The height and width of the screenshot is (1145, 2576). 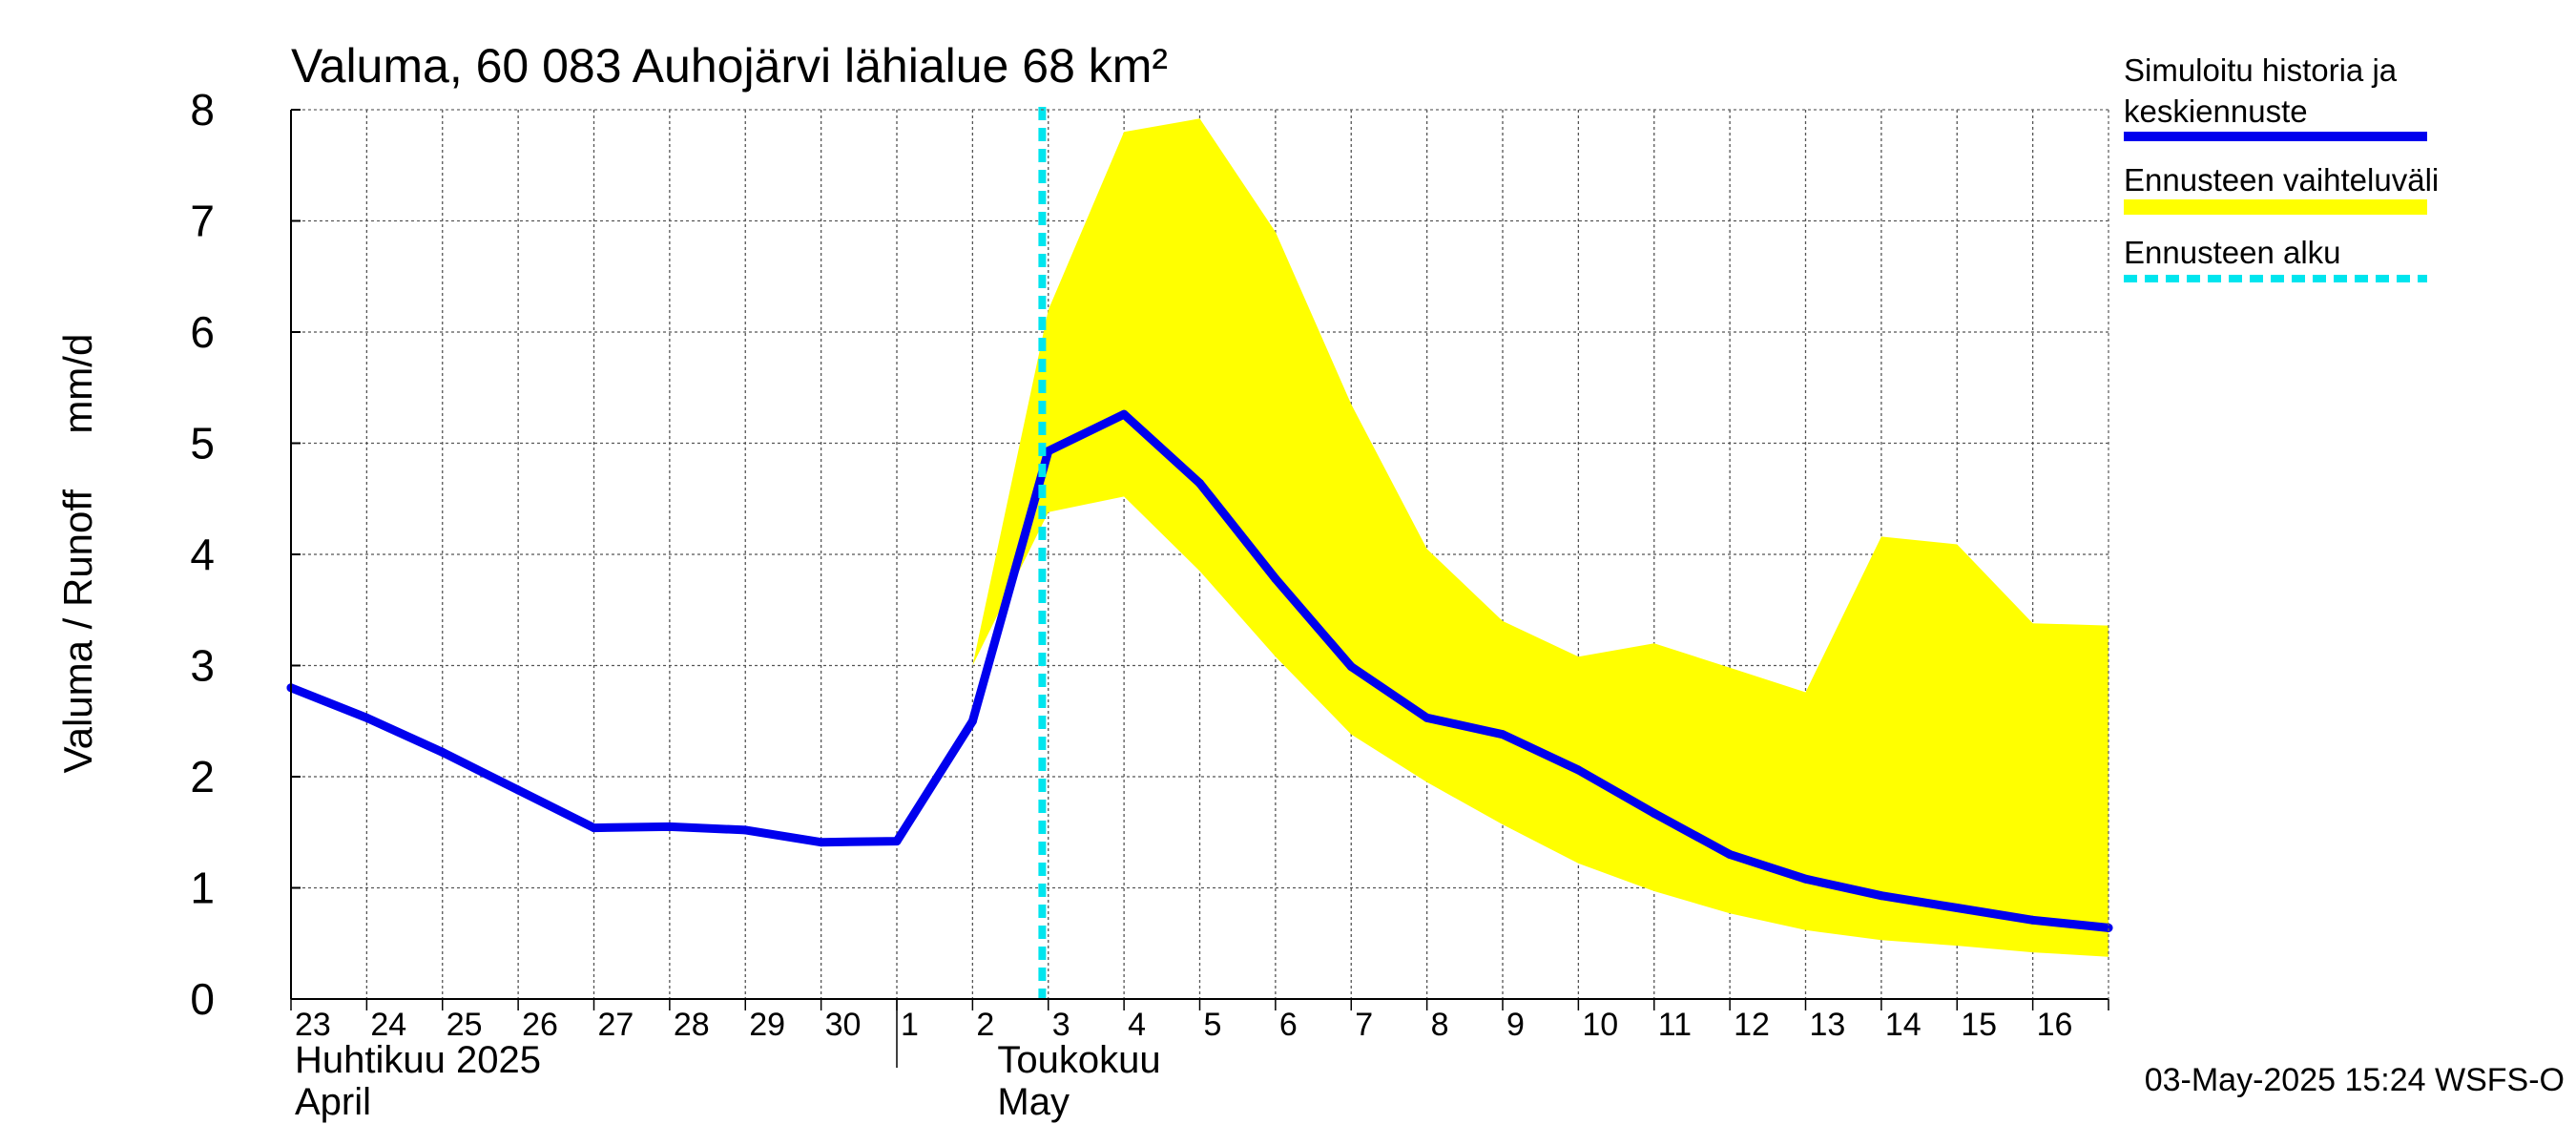 I want to click on legend-label-mean: Simuloitu historia ja, so click(x=2261, y=70).